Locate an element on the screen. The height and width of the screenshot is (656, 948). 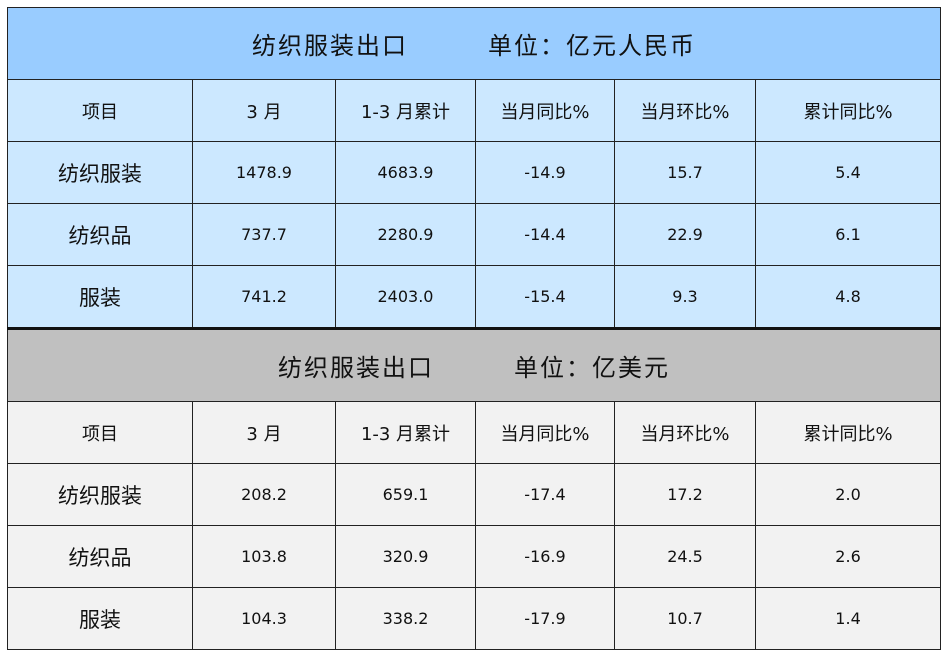
table-title: 纺织服装出口 单位：亿美元 is located at coordinates (474, 364).